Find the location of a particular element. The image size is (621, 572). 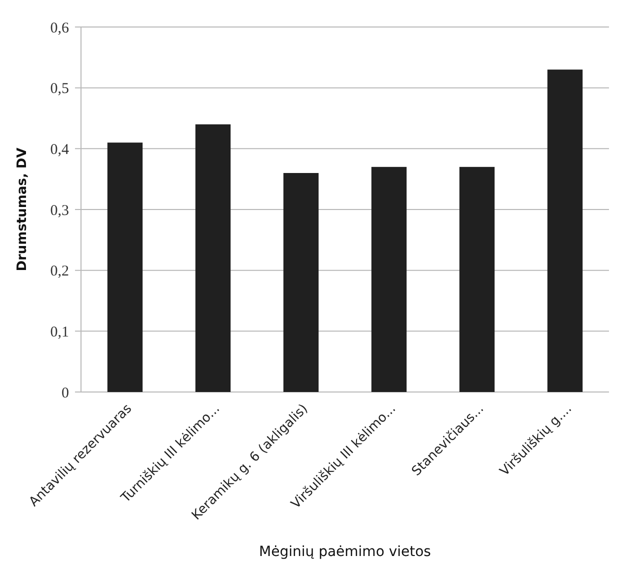

y-tick-label: 0 is located at coordinates (65, 393).